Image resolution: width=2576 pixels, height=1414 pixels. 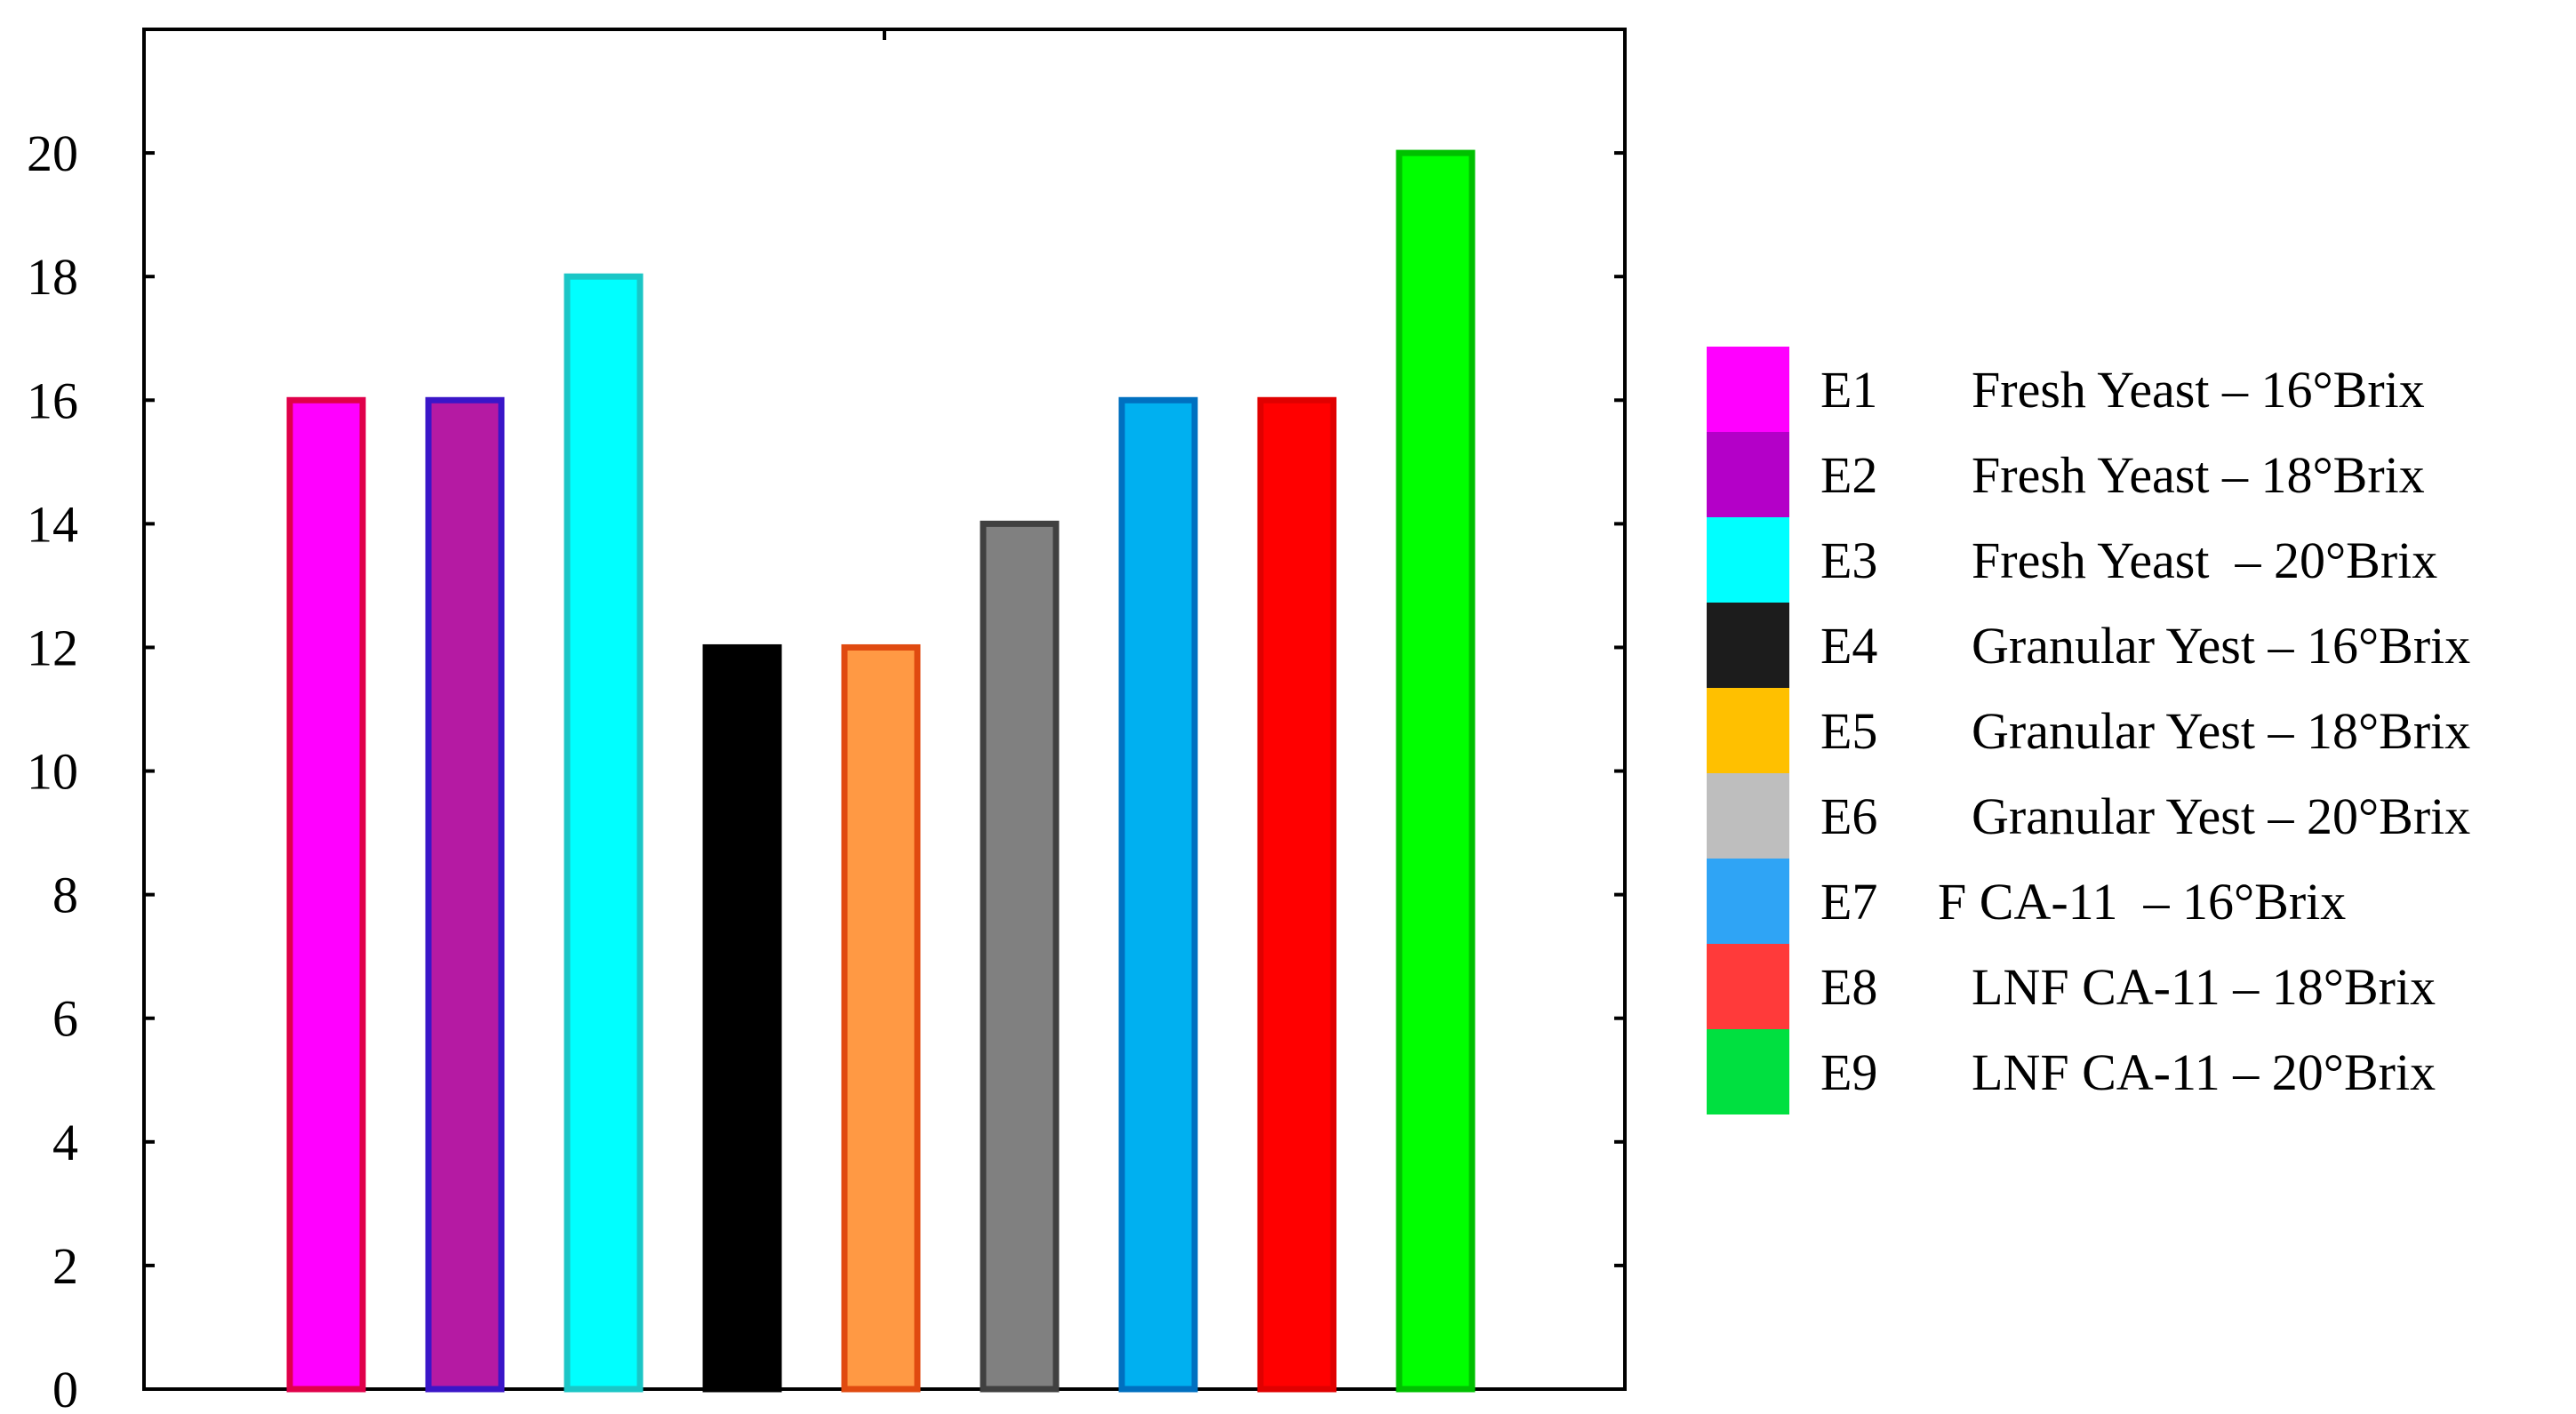 I want to click on legend-item-e9: E9 LNF CA-11 – 20°Brix, so click(x=2071, y=1071).